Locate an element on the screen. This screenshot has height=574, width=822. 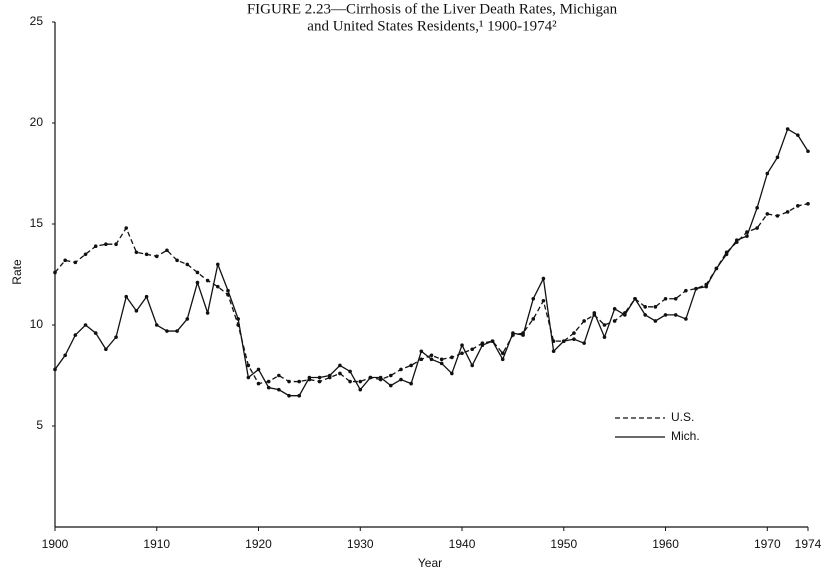
y-tick-label: 5 is located at coordinates (39, 425).